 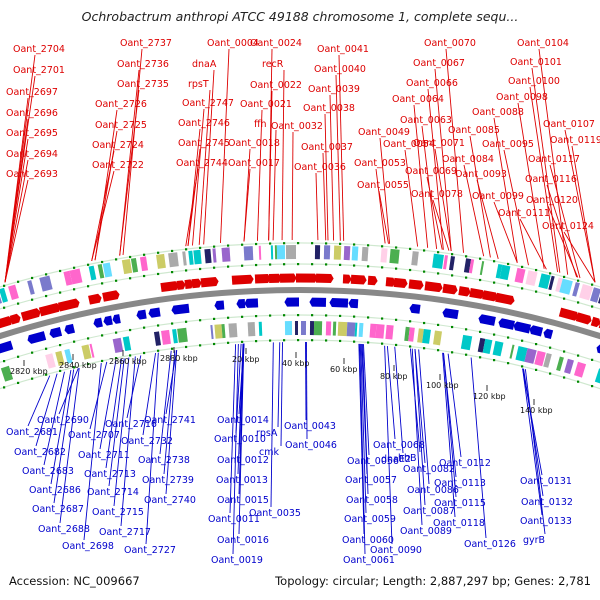 What do you see at coordinates (202, 163) in the screenshot?
I see `forward-gene-label: Oant_2744` at bounding box center [202, 163].